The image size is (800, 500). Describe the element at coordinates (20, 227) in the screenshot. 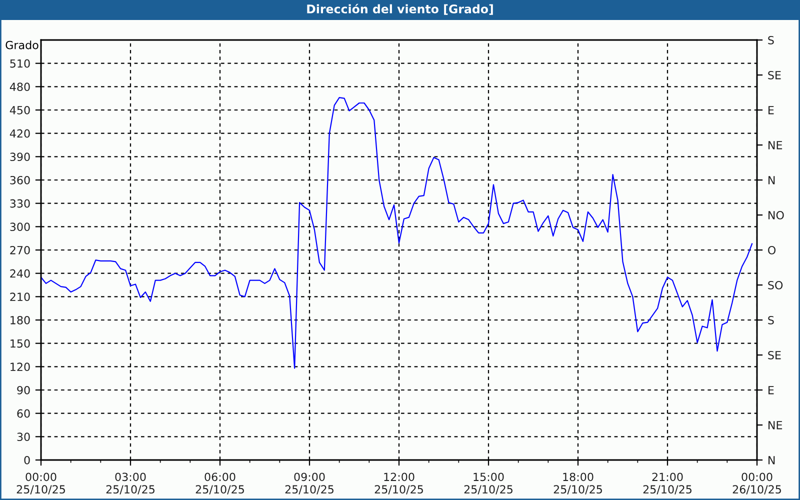

I see `y-tick-label: 300` at that location.